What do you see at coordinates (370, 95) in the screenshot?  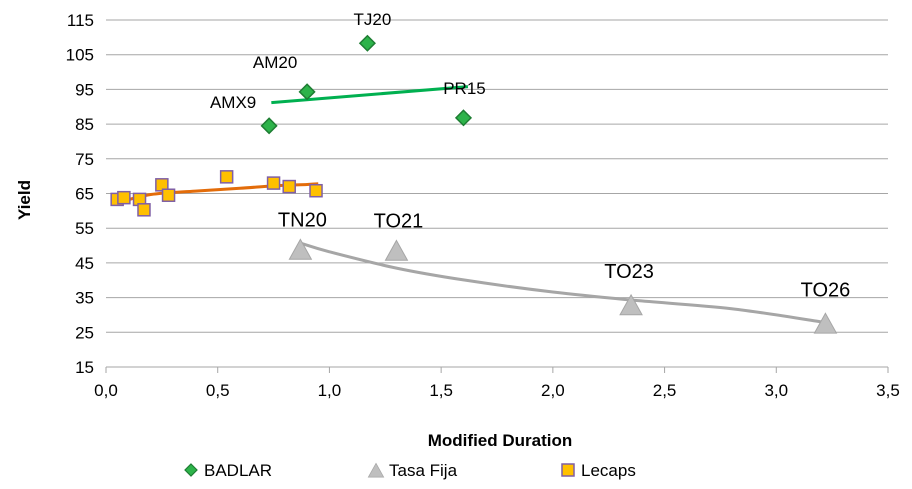 I see `trendline-badlar` at bounding box center [370, 95].